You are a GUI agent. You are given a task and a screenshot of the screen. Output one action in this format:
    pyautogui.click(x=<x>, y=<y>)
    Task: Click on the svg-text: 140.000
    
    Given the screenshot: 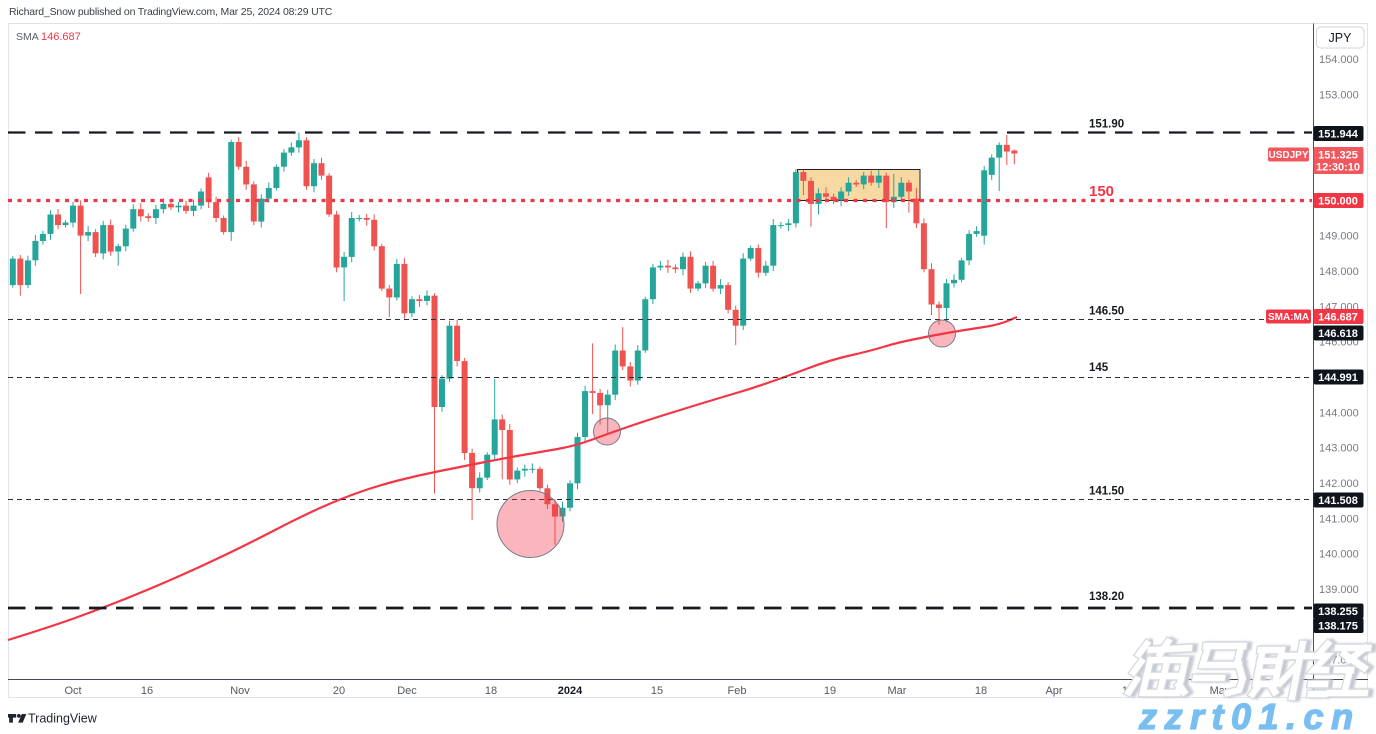 What is the action you would take?
    pyautogui.click(x=1339, y=555)
    